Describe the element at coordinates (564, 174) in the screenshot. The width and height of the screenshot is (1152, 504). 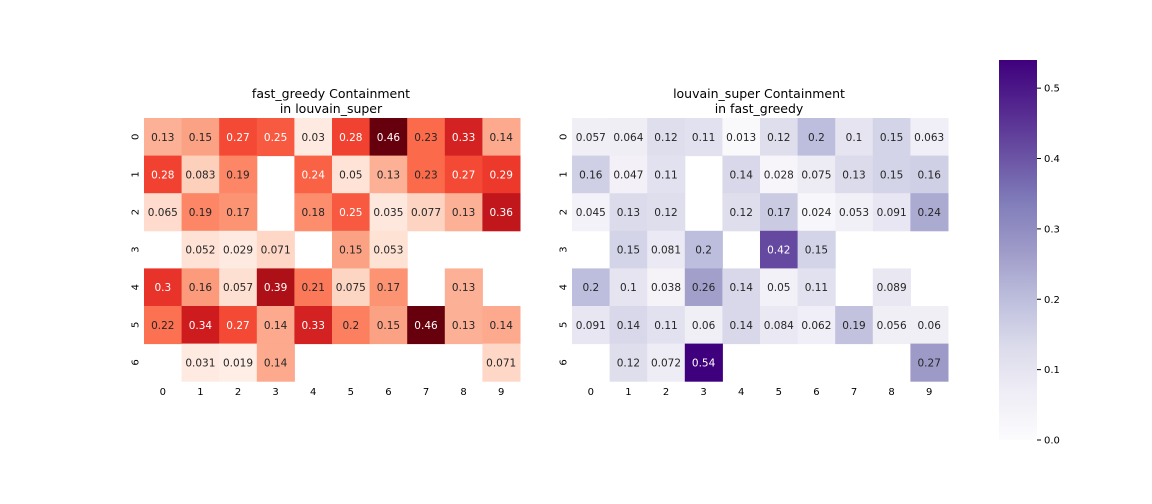
I see `y-tick-label: 1` at that location.